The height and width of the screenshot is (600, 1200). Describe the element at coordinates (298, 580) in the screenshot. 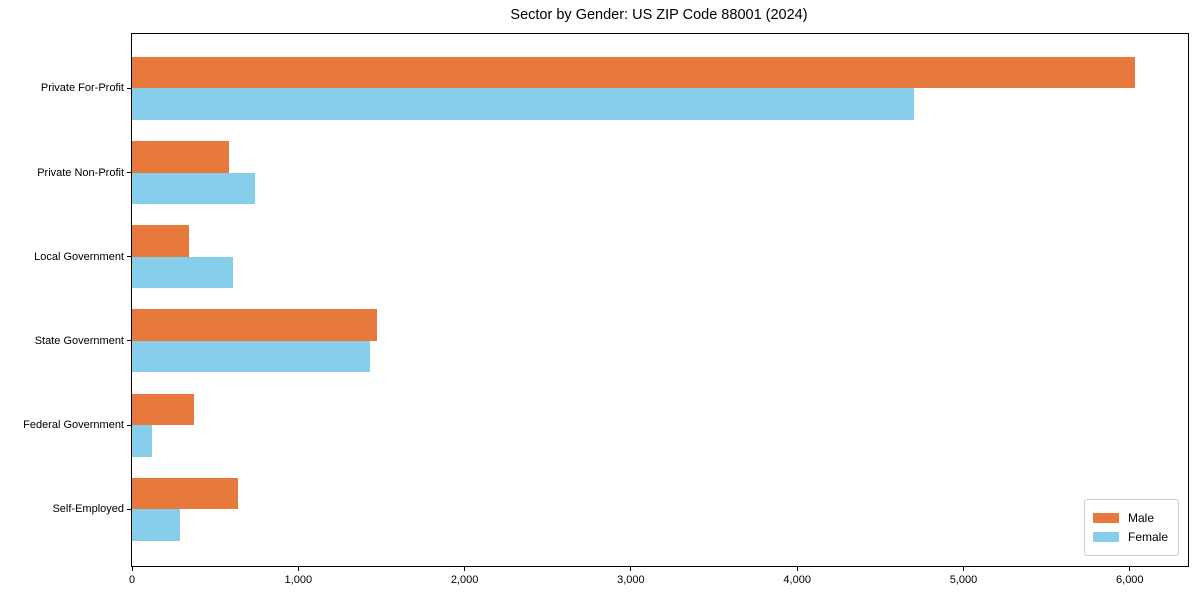

I see `x-tick-label: 1,000` at that location.